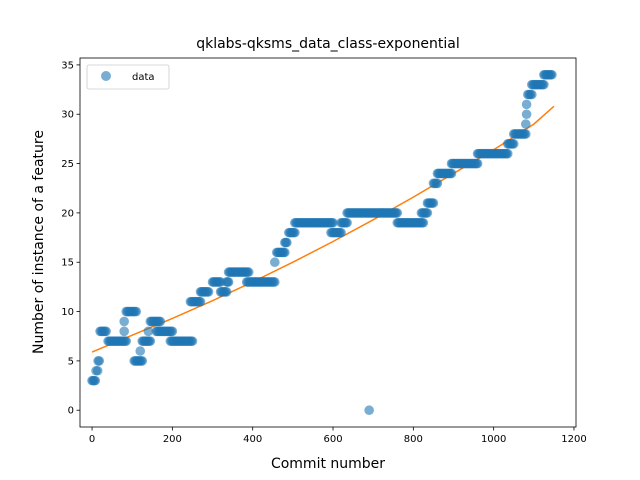  Describe the element at coordinates (71, 411) in the screenshot. I see `y-tick-label: 0` at that location.